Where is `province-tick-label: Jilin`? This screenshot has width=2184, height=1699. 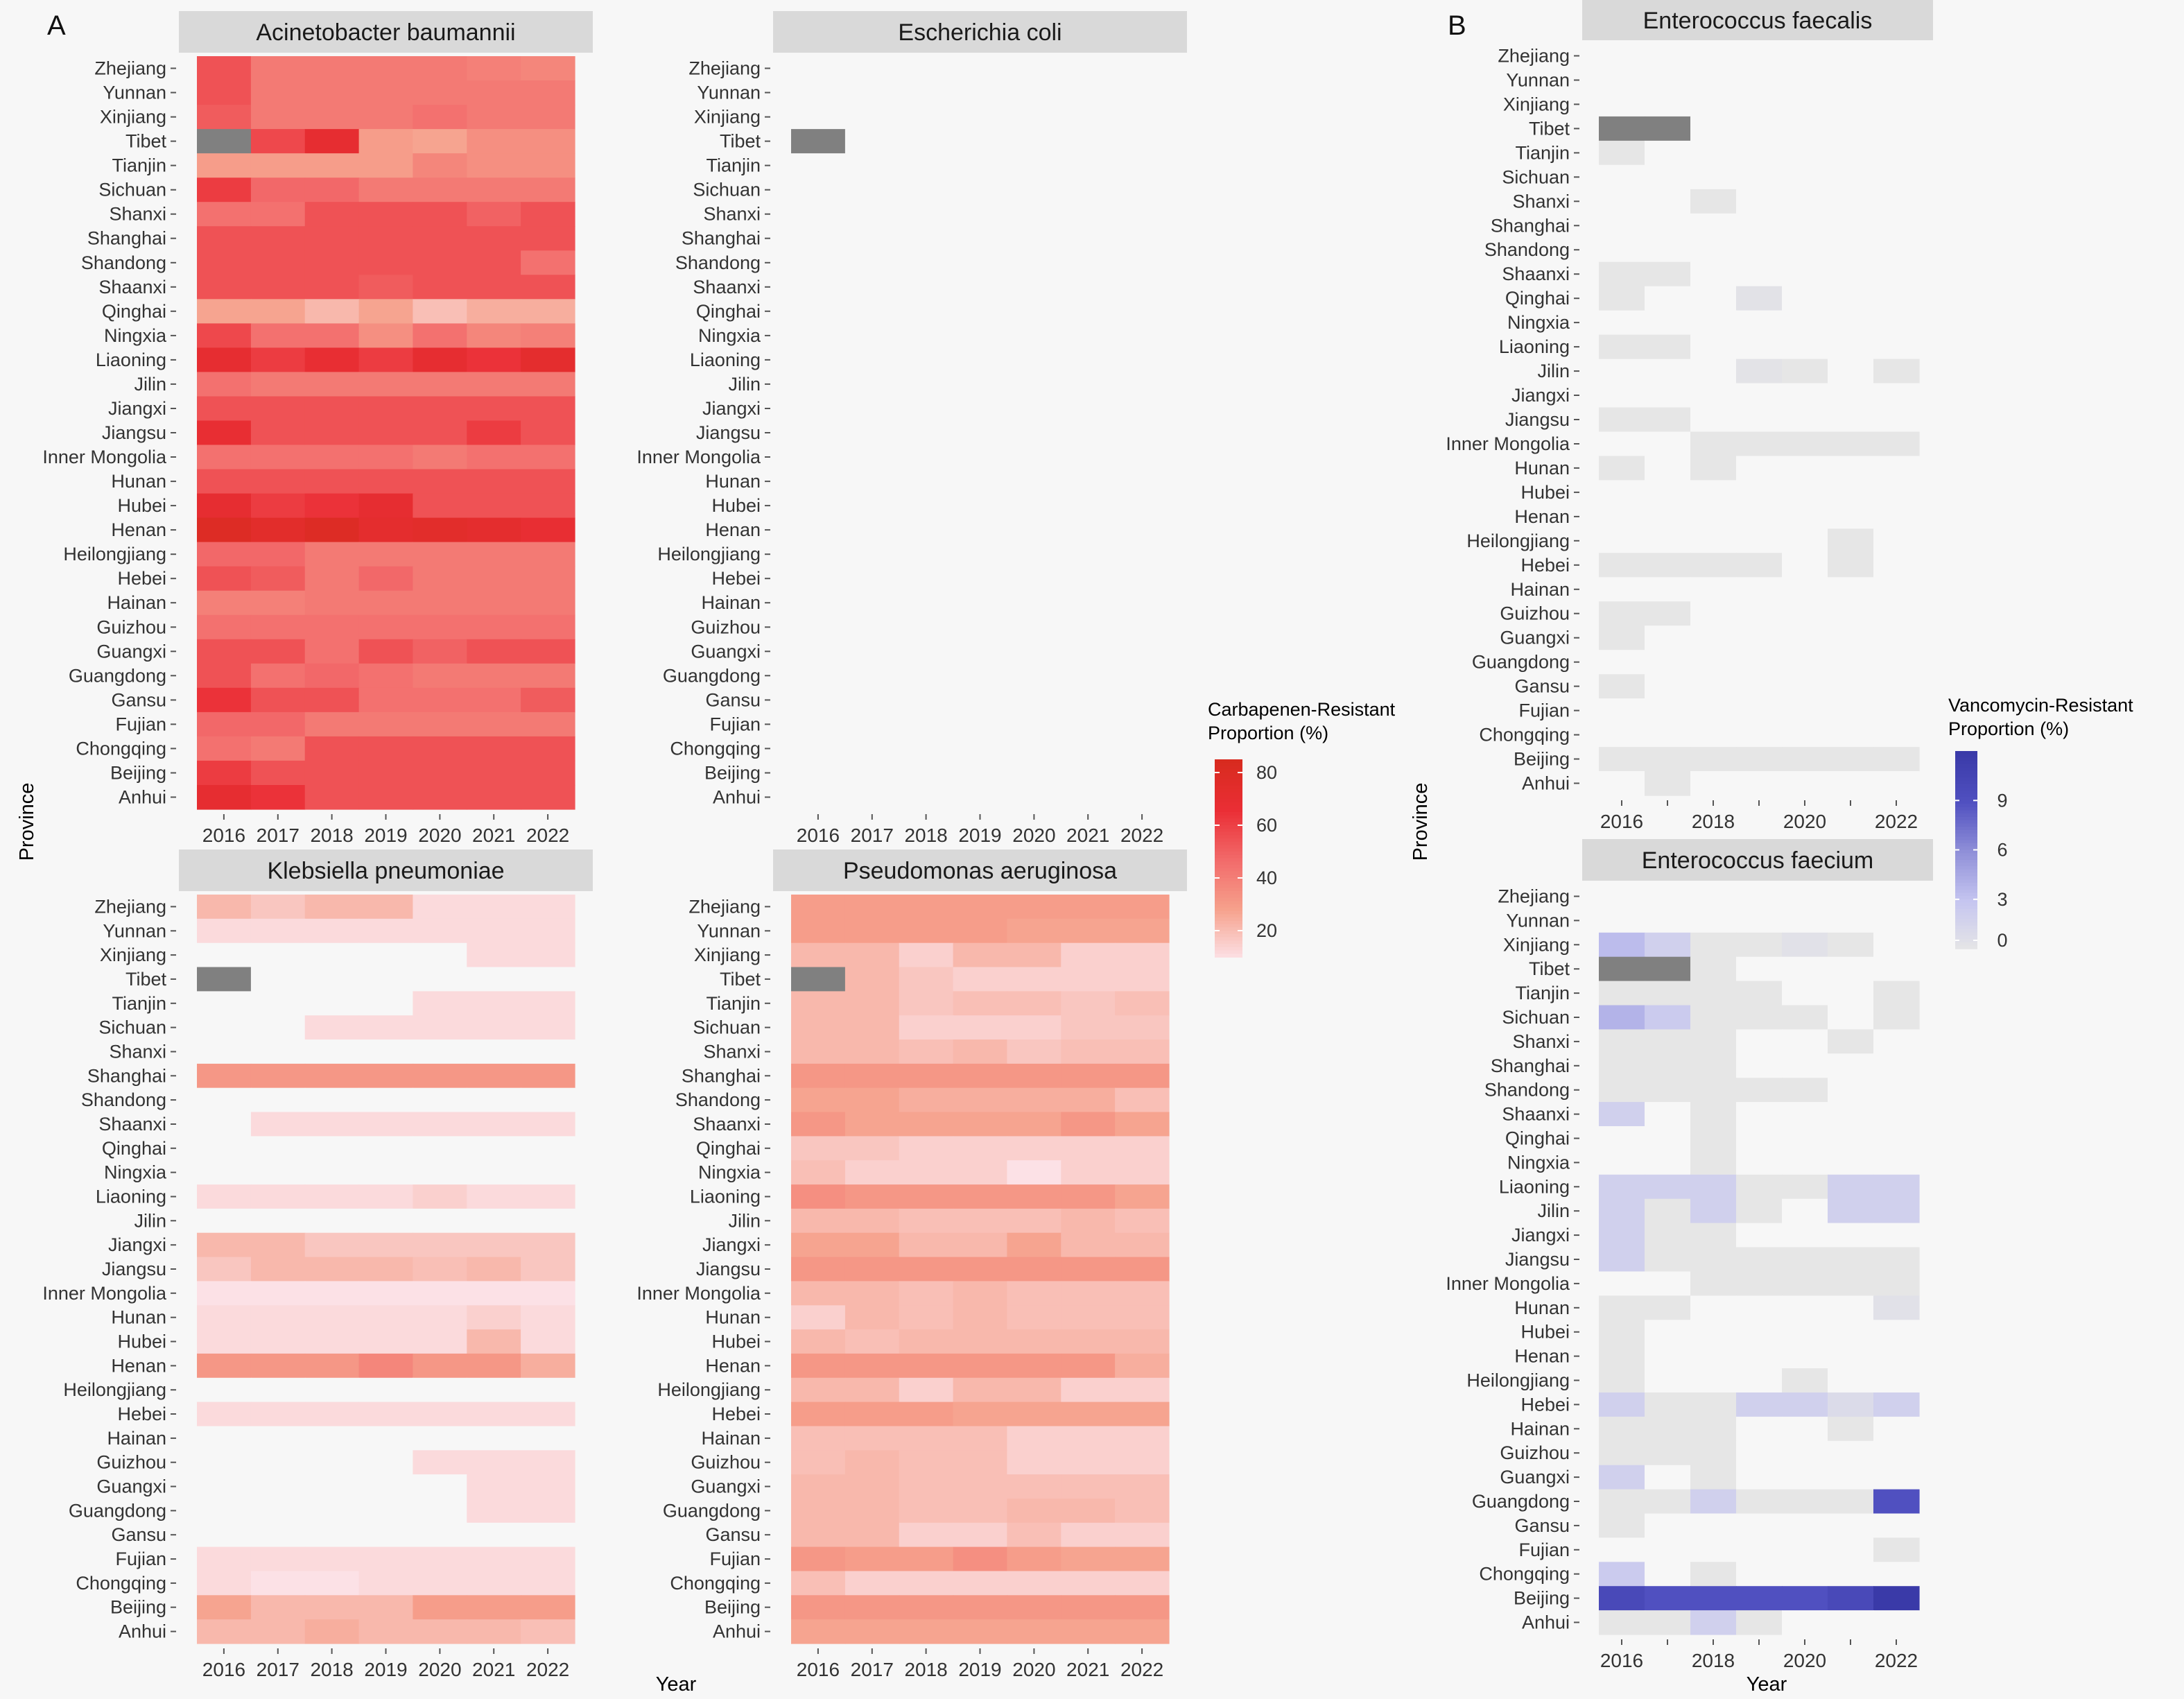 province-tick-label: Jilin is located at coordinates (1553, 371).